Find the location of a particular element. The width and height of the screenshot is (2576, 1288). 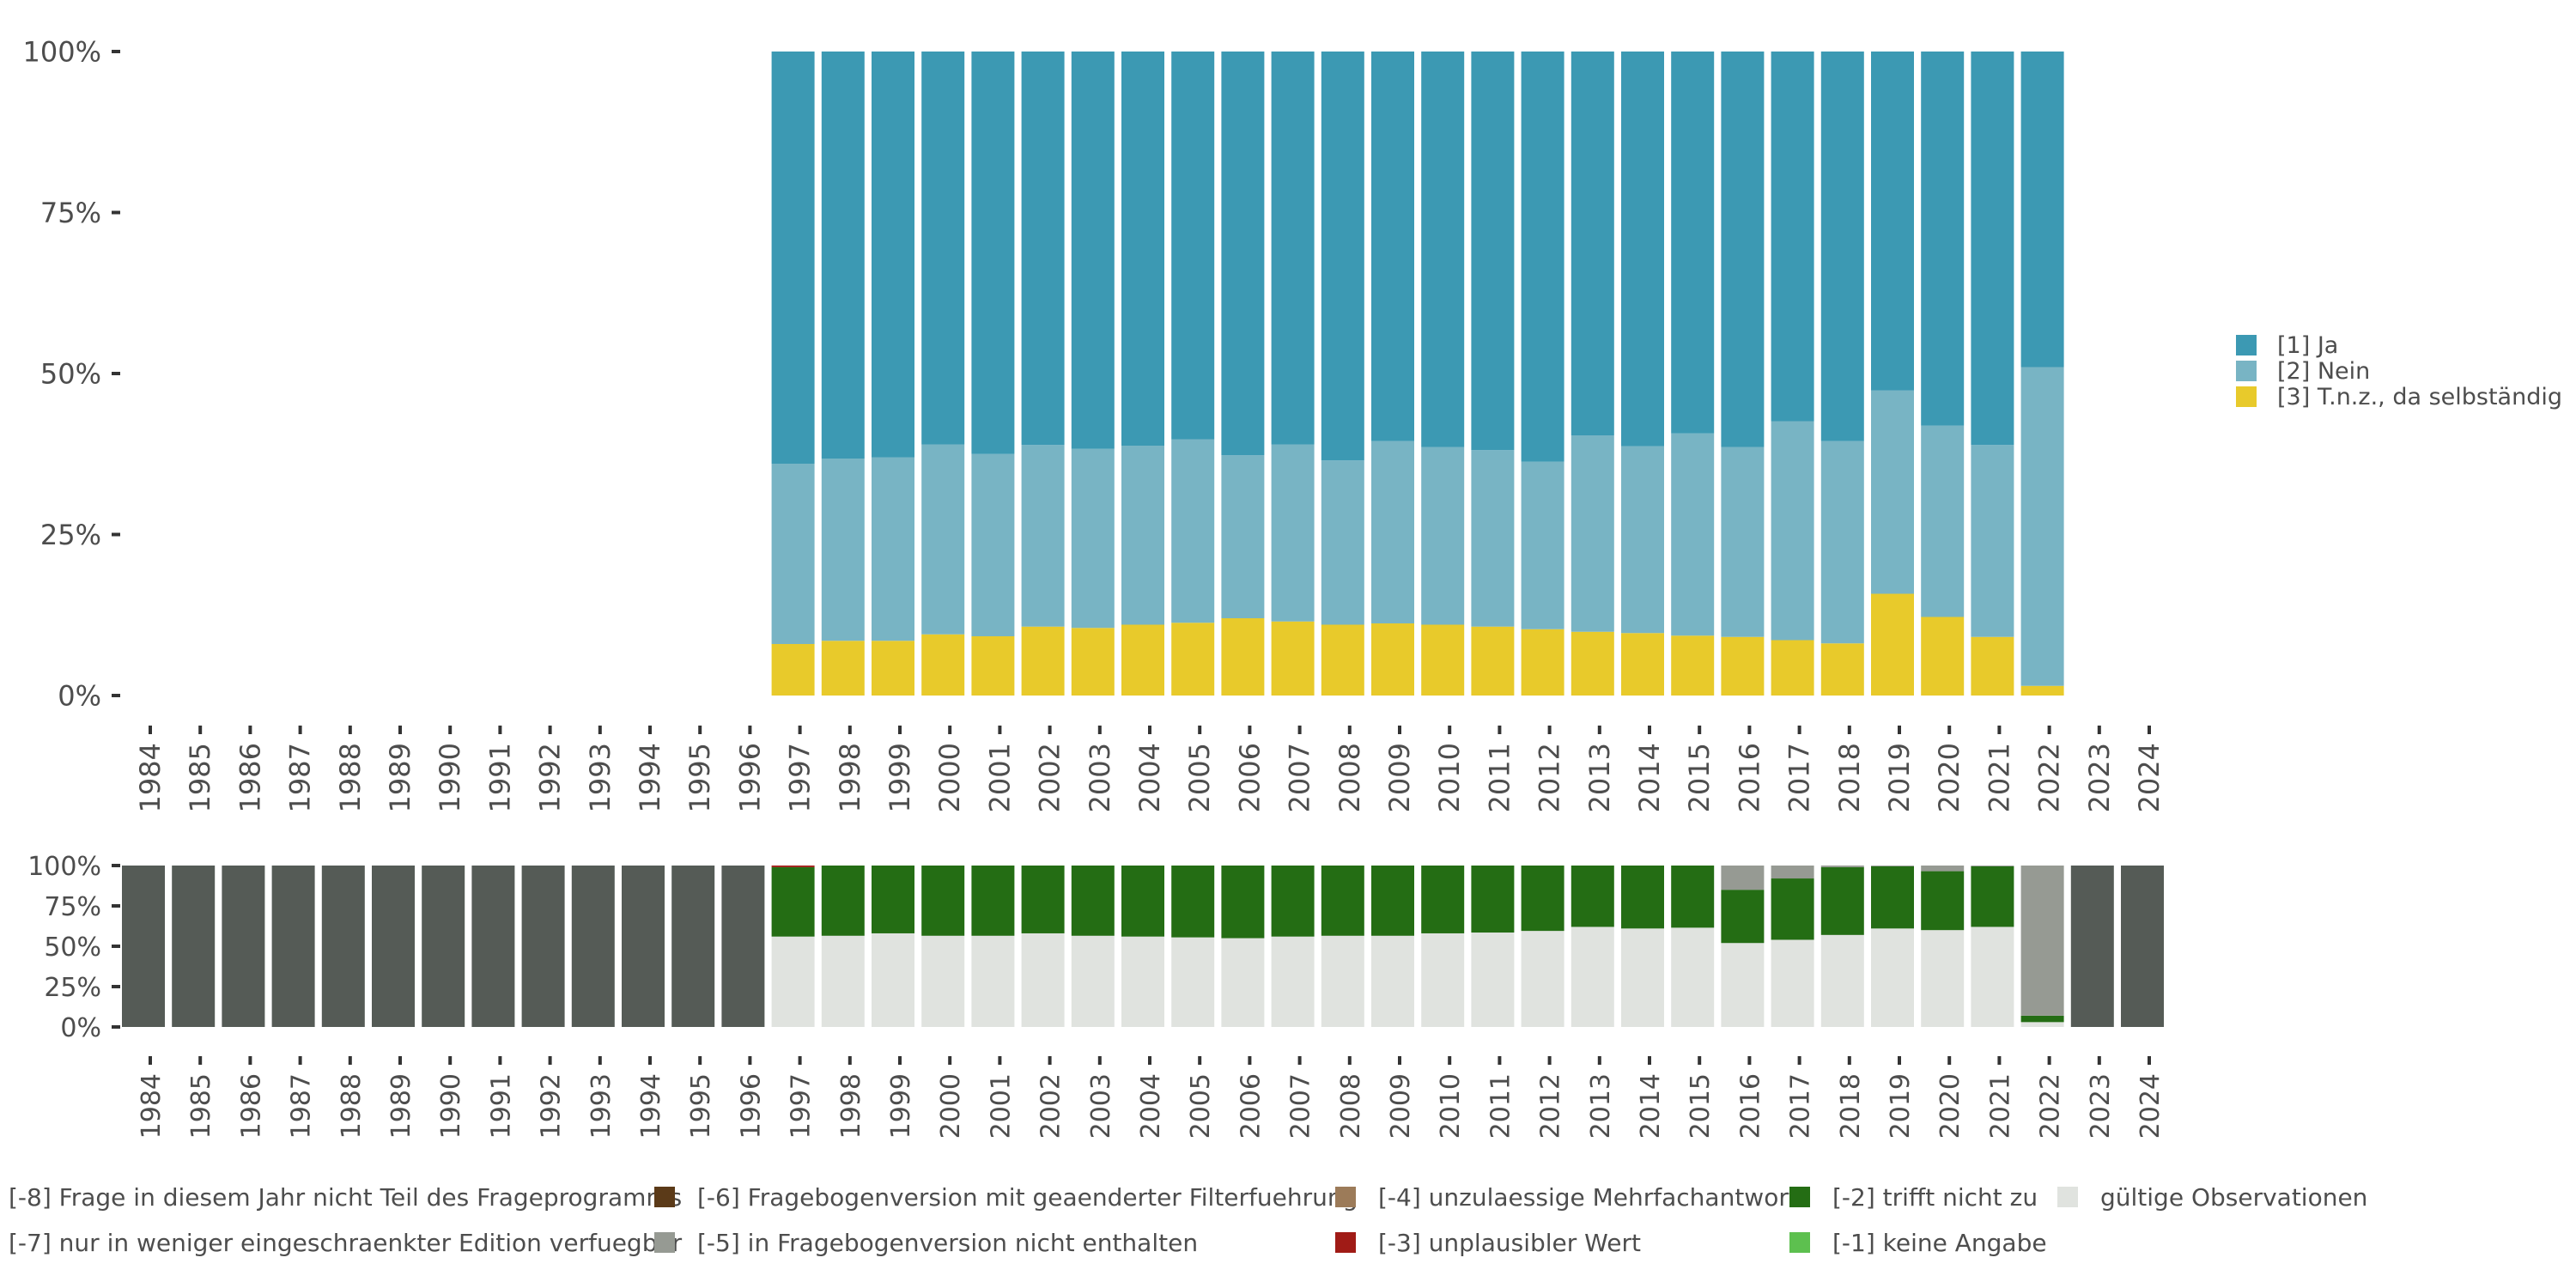

x-tick-label: 1999 is located at coordinates (901, 1106).